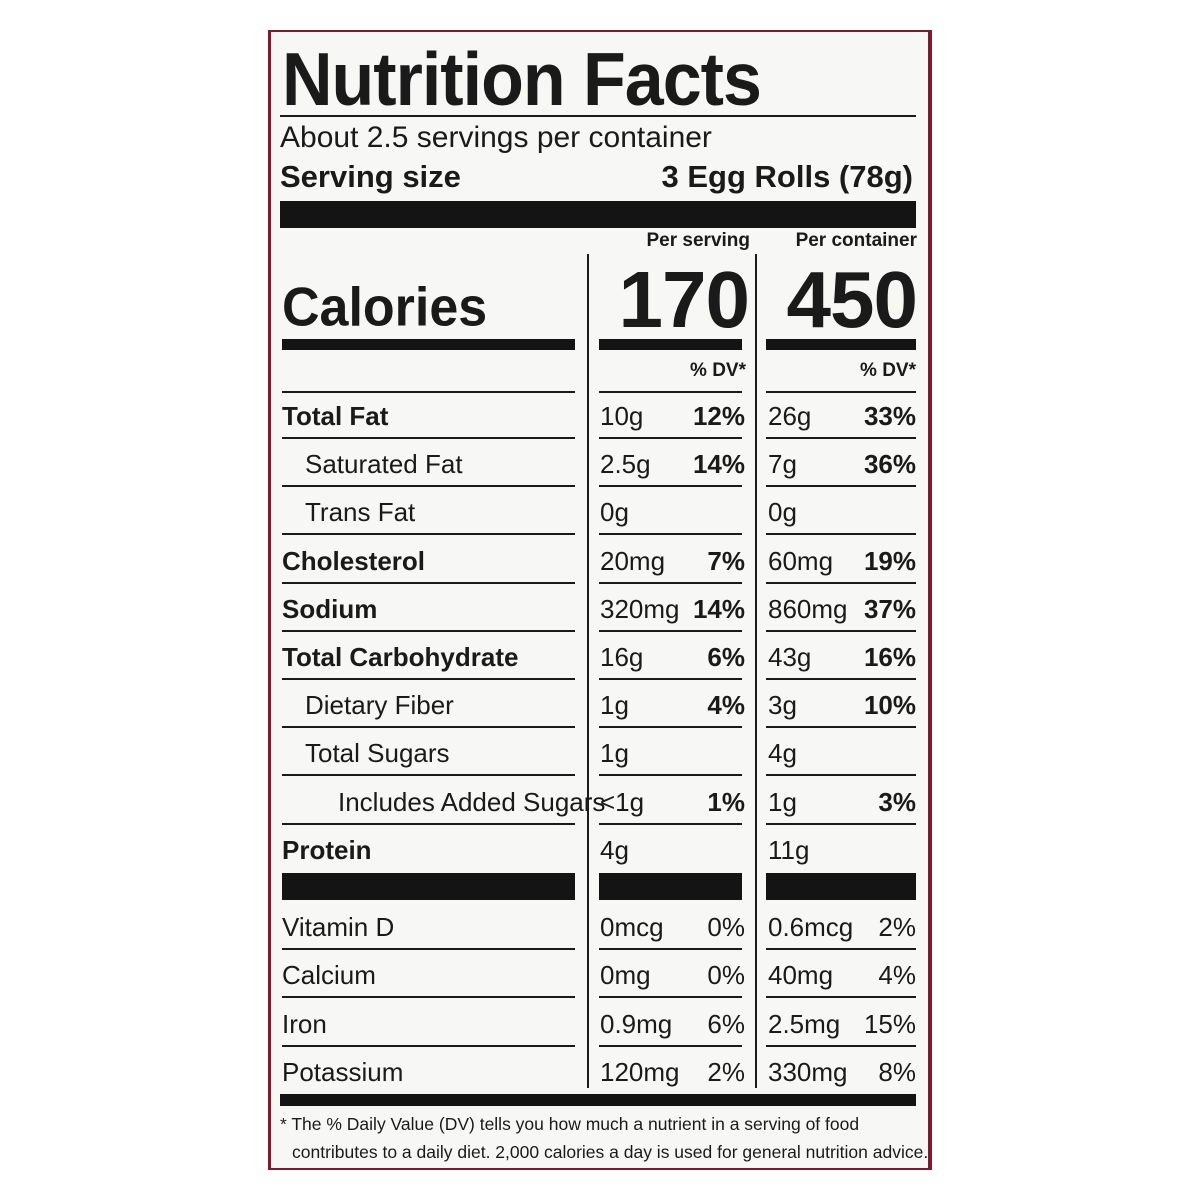 This screenshot has height=1200, width=1200. Describe the element at coordinates (889, 657) in the screenshot. I see `container-dv: 16%` at that location.